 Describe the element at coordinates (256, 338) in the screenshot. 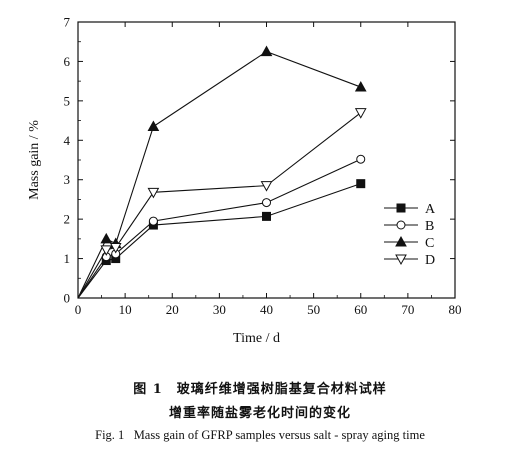

I see `x-axis-title: Time / d` at that location.